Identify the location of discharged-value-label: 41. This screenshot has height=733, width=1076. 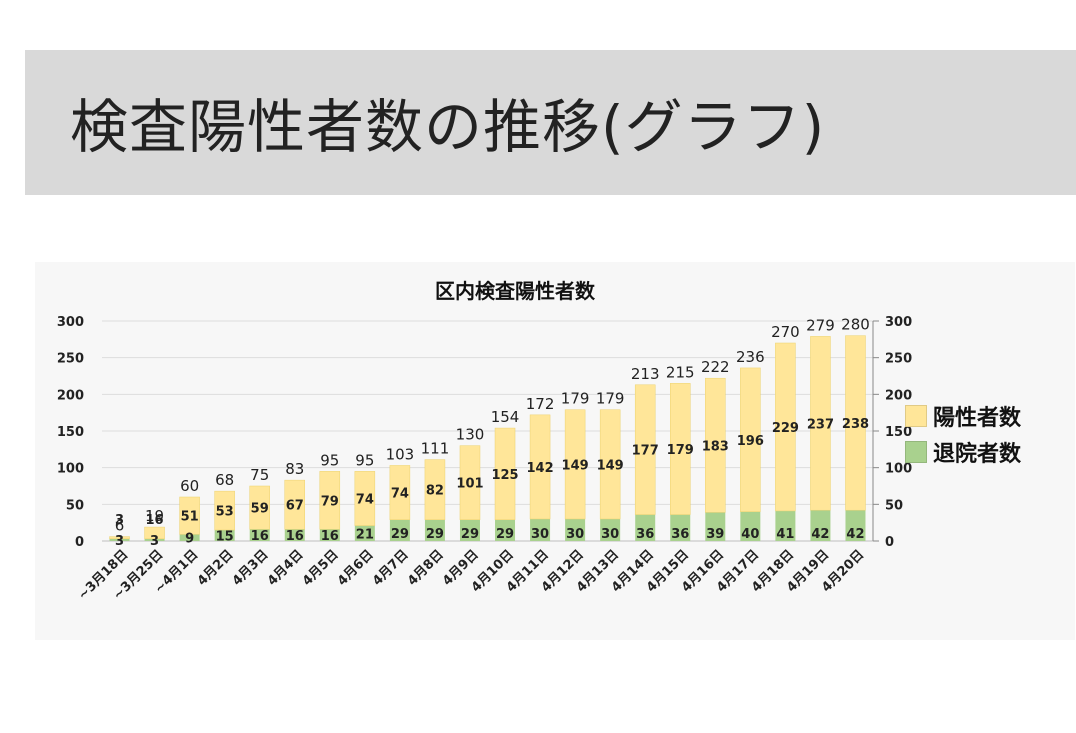
(785, 534).